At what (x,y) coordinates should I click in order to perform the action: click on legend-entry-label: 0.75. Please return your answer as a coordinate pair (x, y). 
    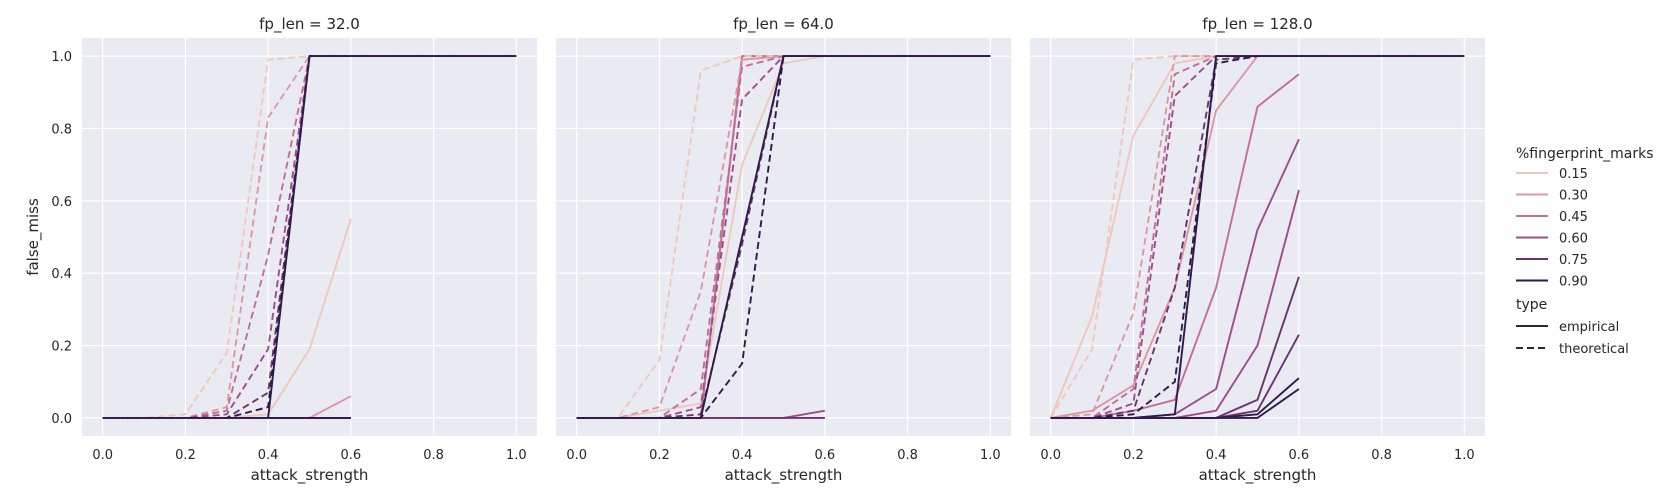
    Looking at the image, I should click on (1573, 260).